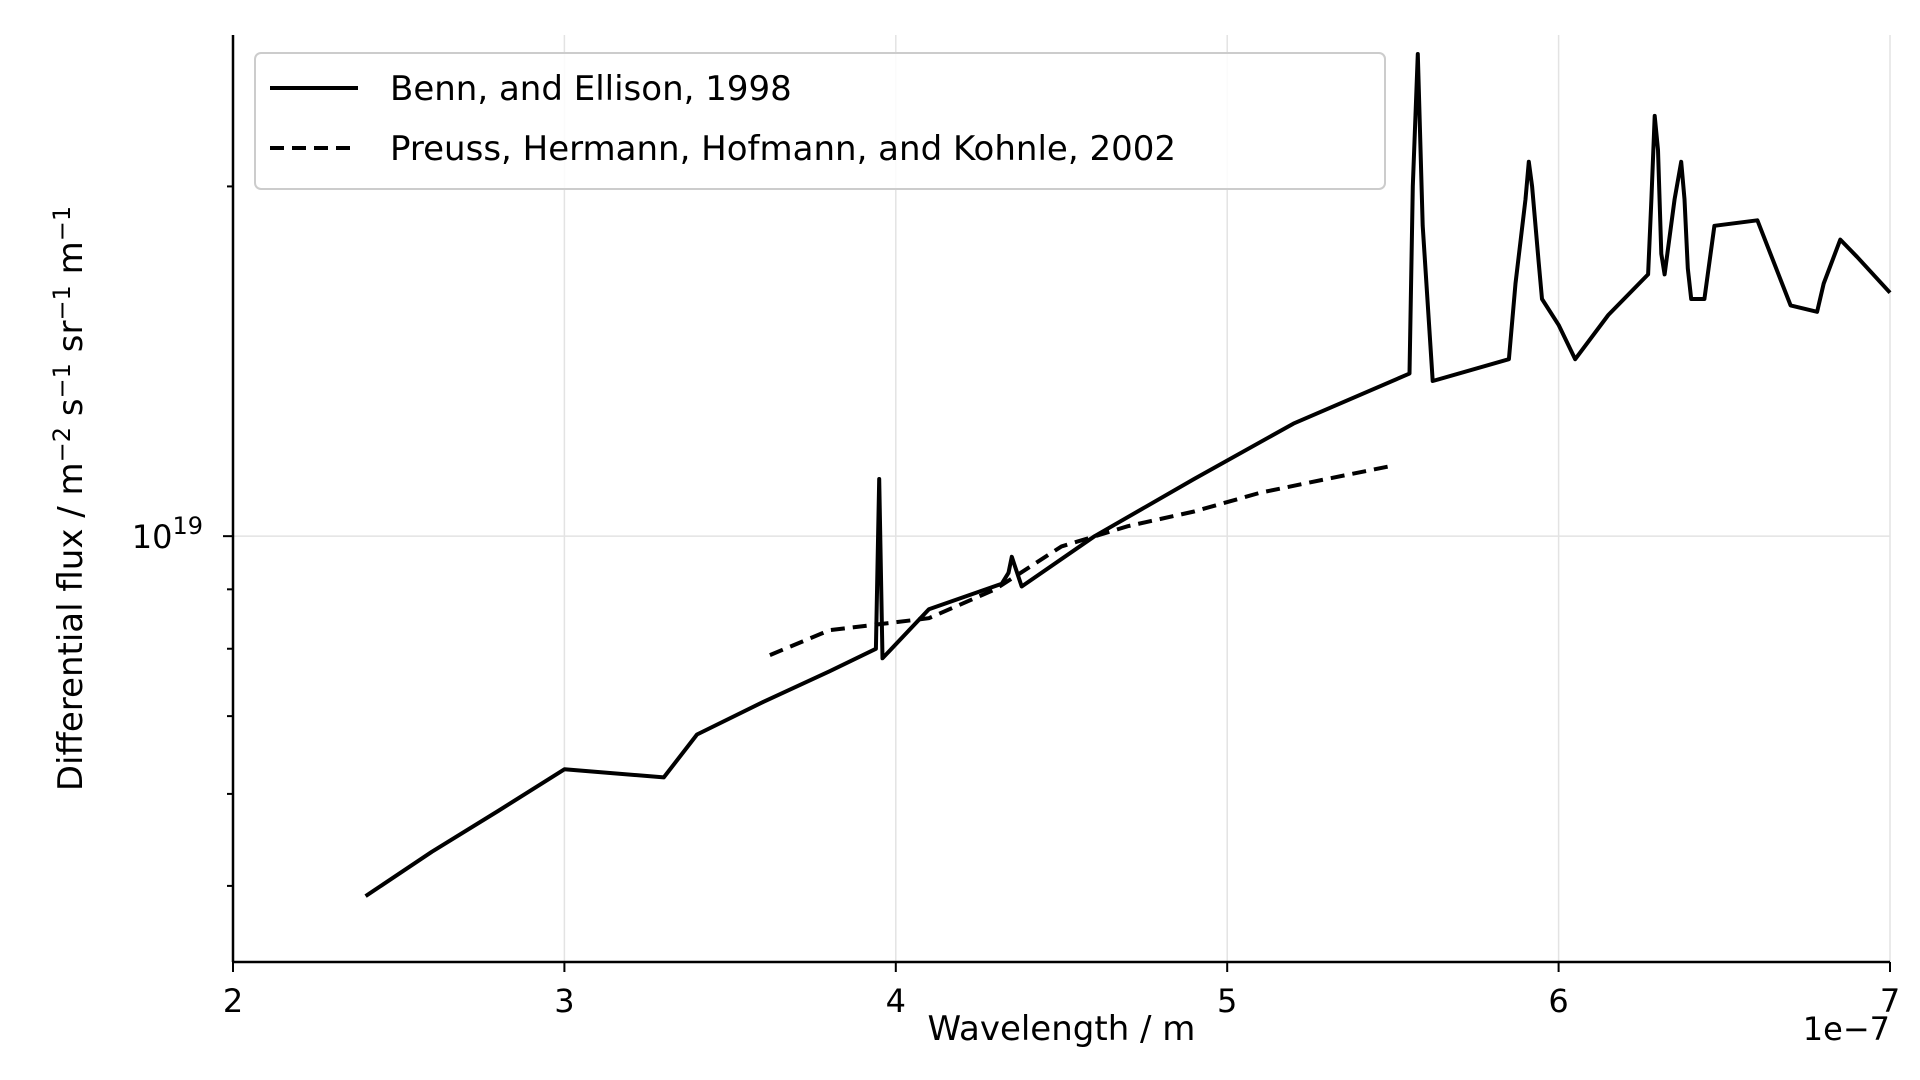 The height and width of the screenshot is (1080, 1920). I want to click on x-tick-label: 5, so click(1227, 1001).